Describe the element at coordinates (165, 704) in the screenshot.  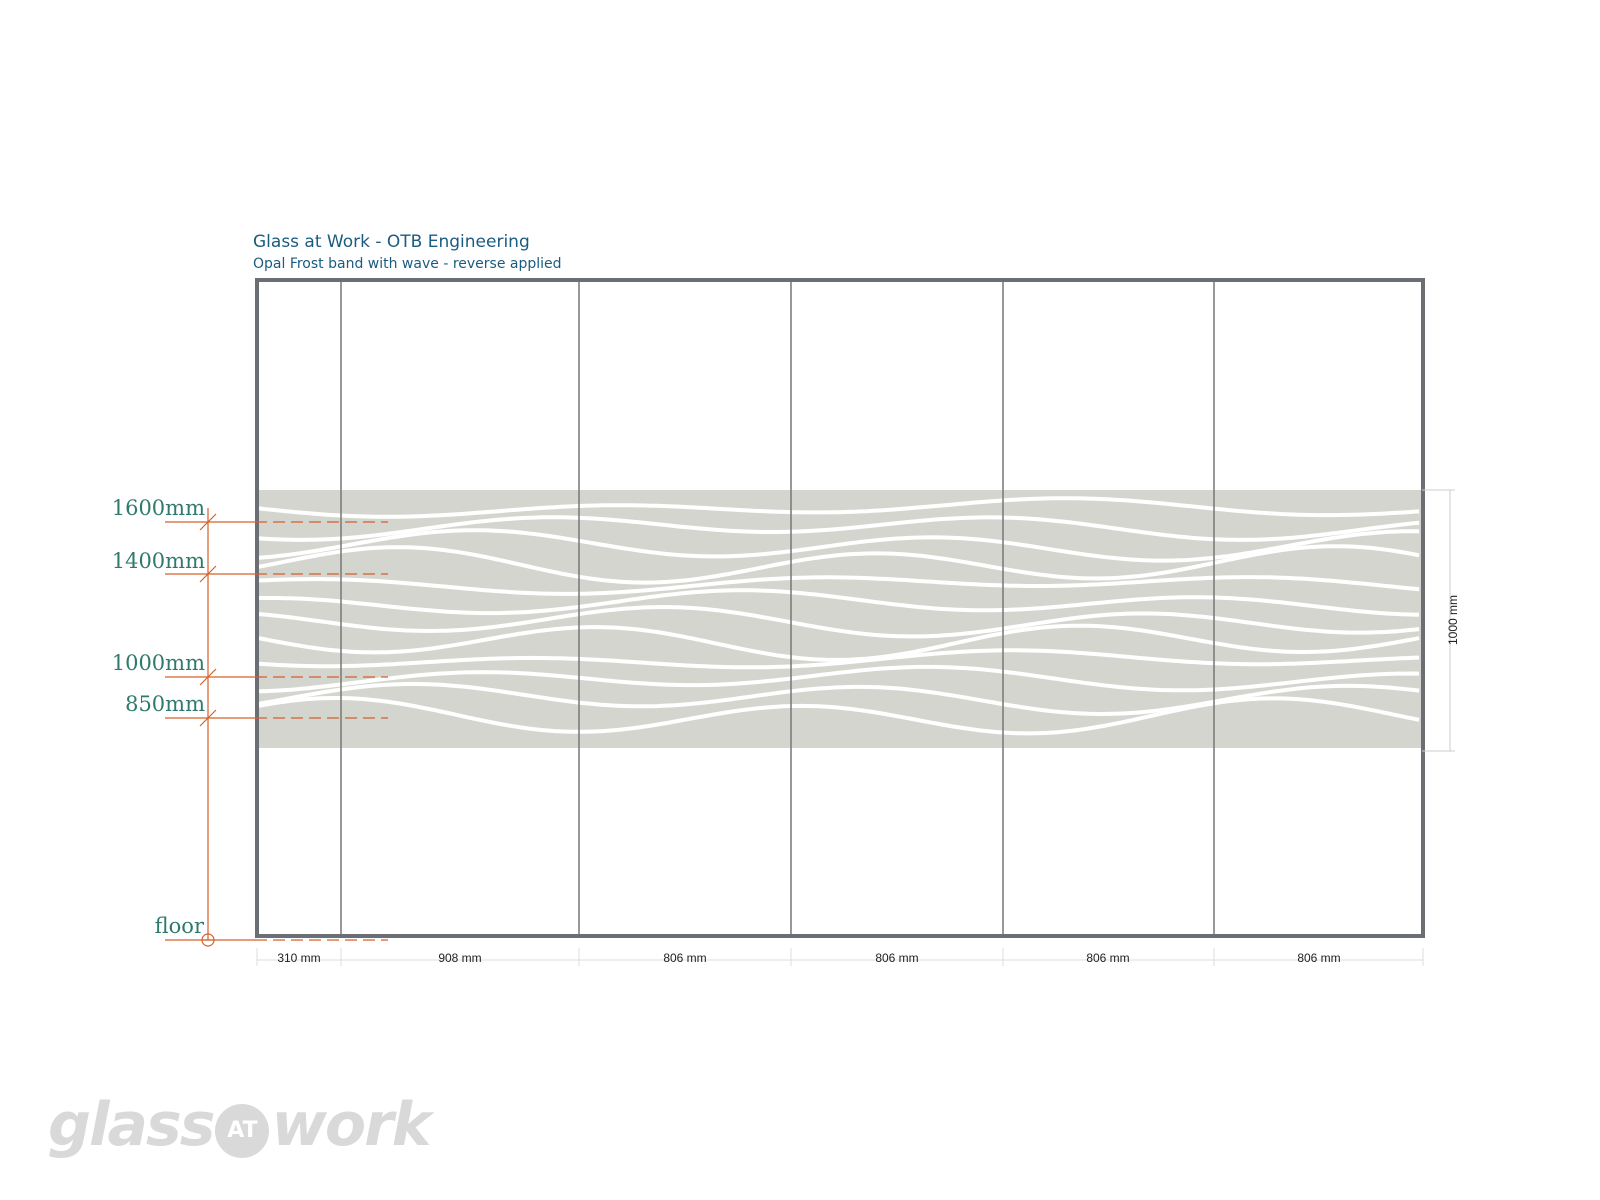
I see `marker-label-850: 850mm` at that location.